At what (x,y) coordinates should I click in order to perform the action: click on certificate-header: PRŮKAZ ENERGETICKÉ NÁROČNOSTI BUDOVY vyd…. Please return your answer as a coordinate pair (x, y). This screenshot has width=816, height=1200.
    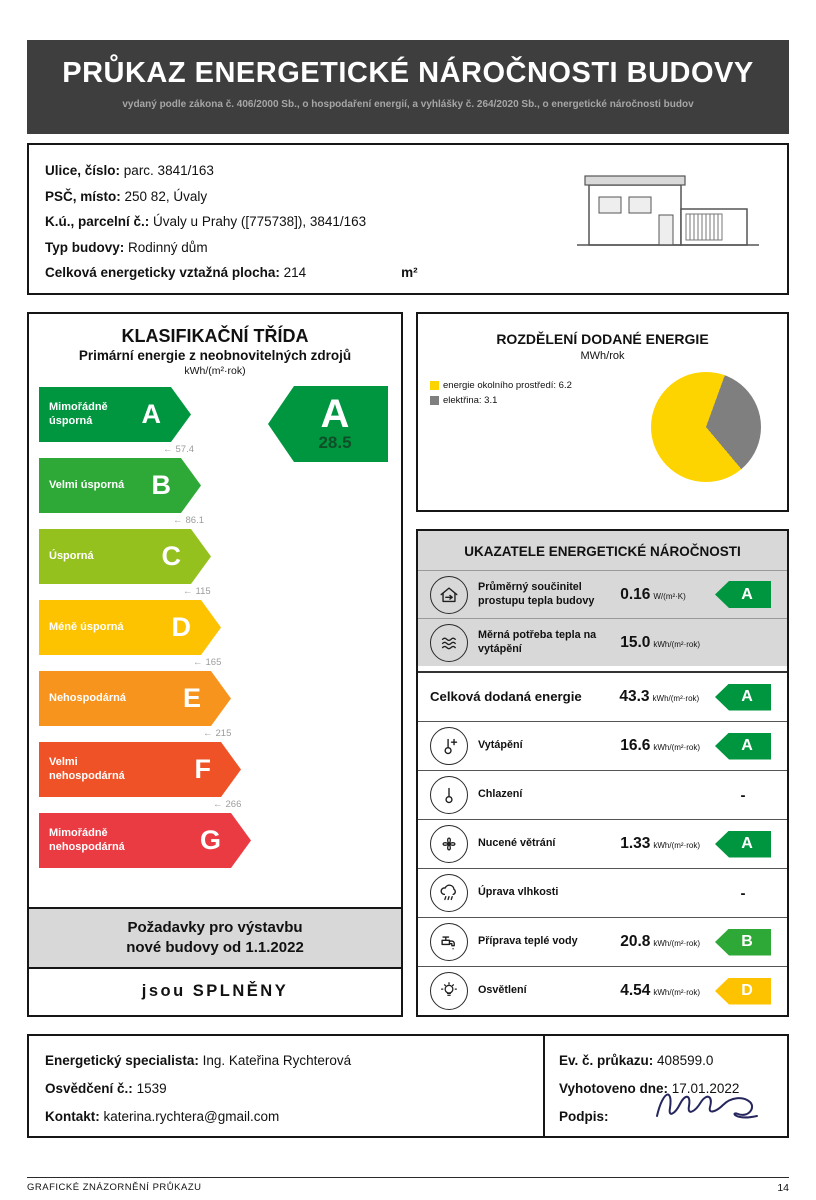
    Looking at the image, I should click on (408, 87).